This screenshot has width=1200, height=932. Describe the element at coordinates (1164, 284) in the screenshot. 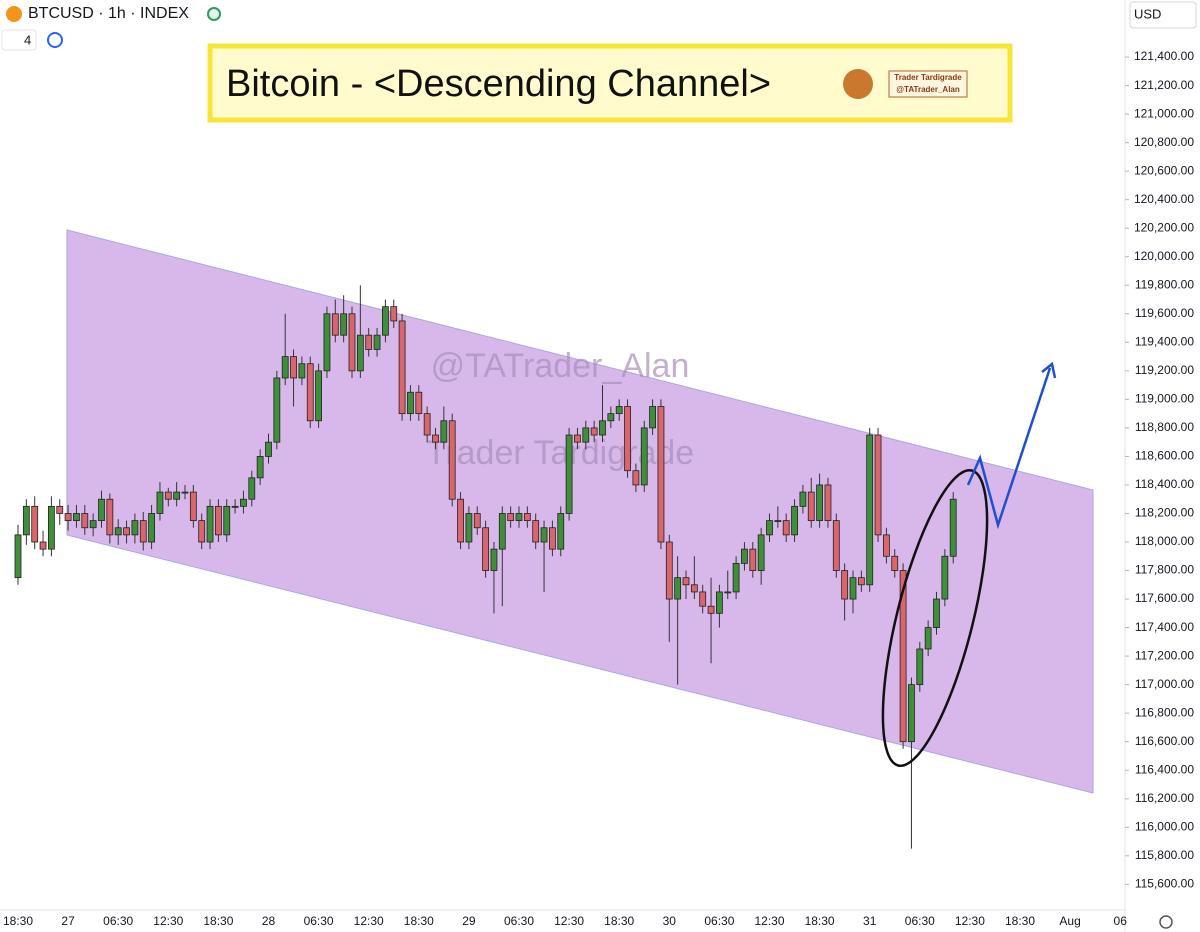

I see `y-tick-label: 119,800.00` at that location.